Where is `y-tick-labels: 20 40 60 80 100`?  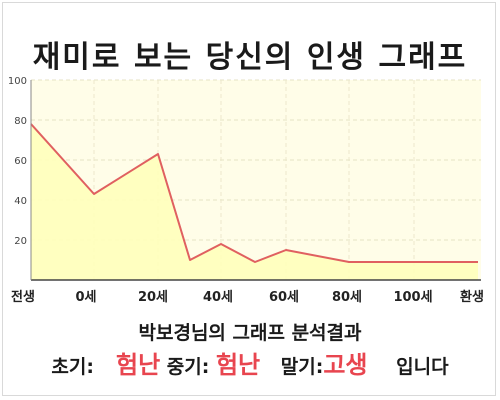 y-tick-labels: 20 40 60 80 100 is located at coordinates (17, 161).